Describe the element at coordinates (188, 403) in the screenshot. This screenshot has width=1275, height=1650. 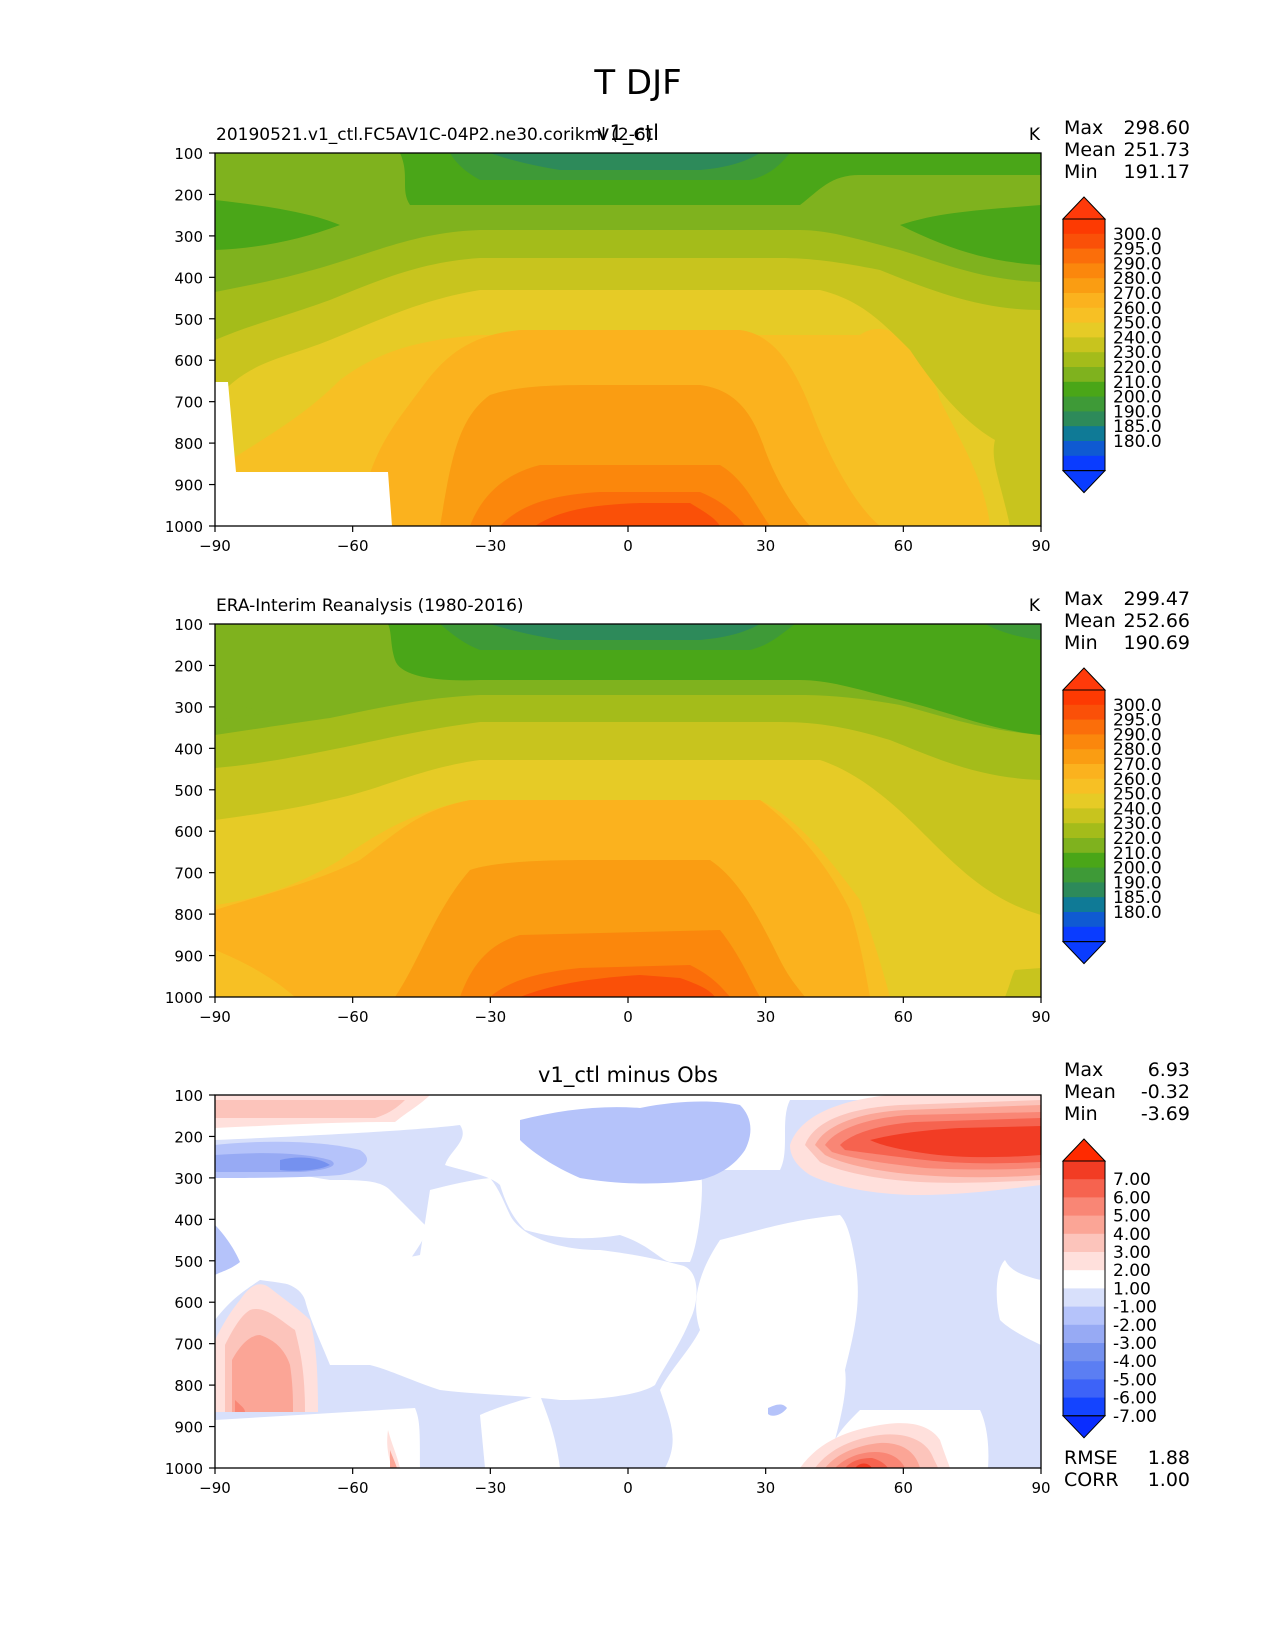
I see `y-tick-label: 700` at that location.